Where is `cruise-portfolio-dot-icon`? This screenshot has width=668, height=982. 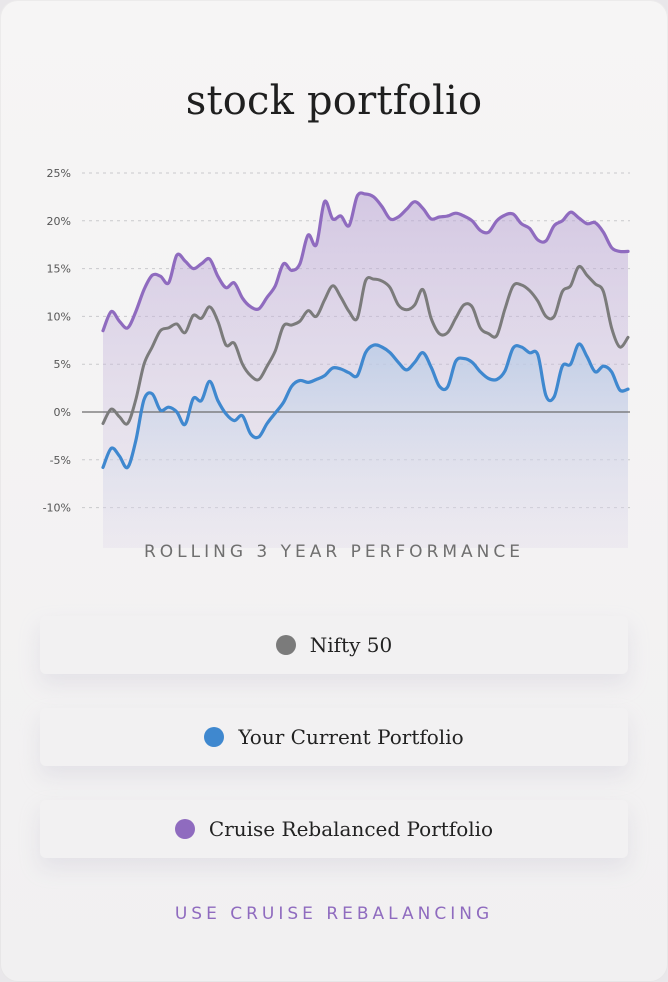
cruise-portfolio-dot-icon is located at coordinates (184, 829).